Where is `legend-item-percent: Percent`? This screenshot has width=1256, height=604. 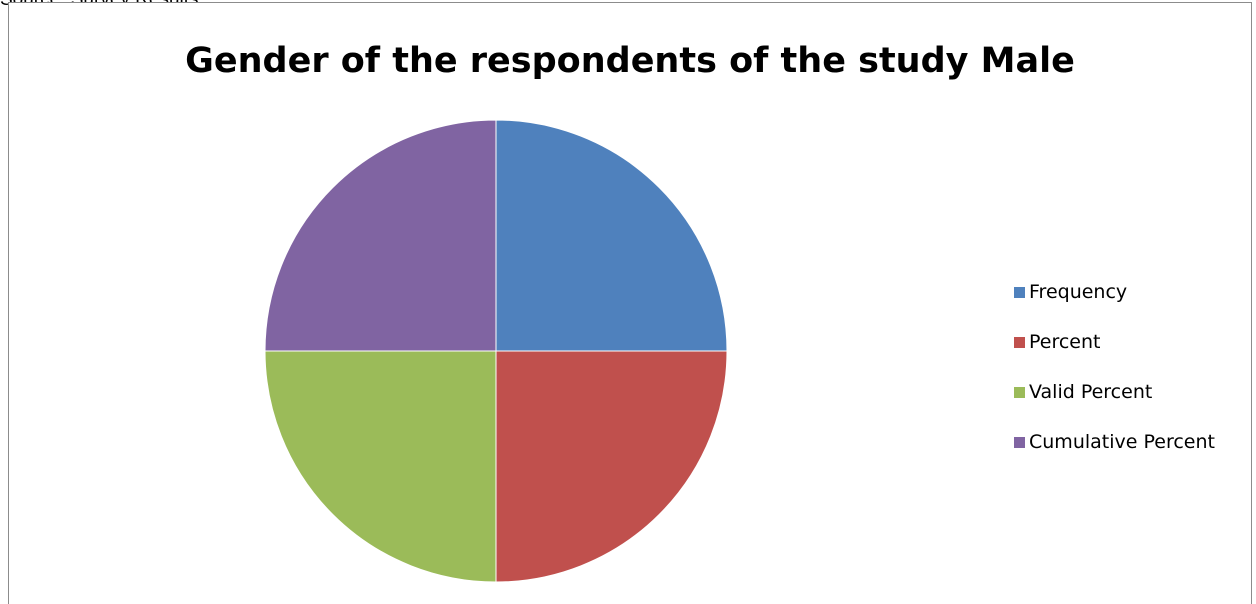 legend-item-percent: Percent is located at coordinates (1114, 342).